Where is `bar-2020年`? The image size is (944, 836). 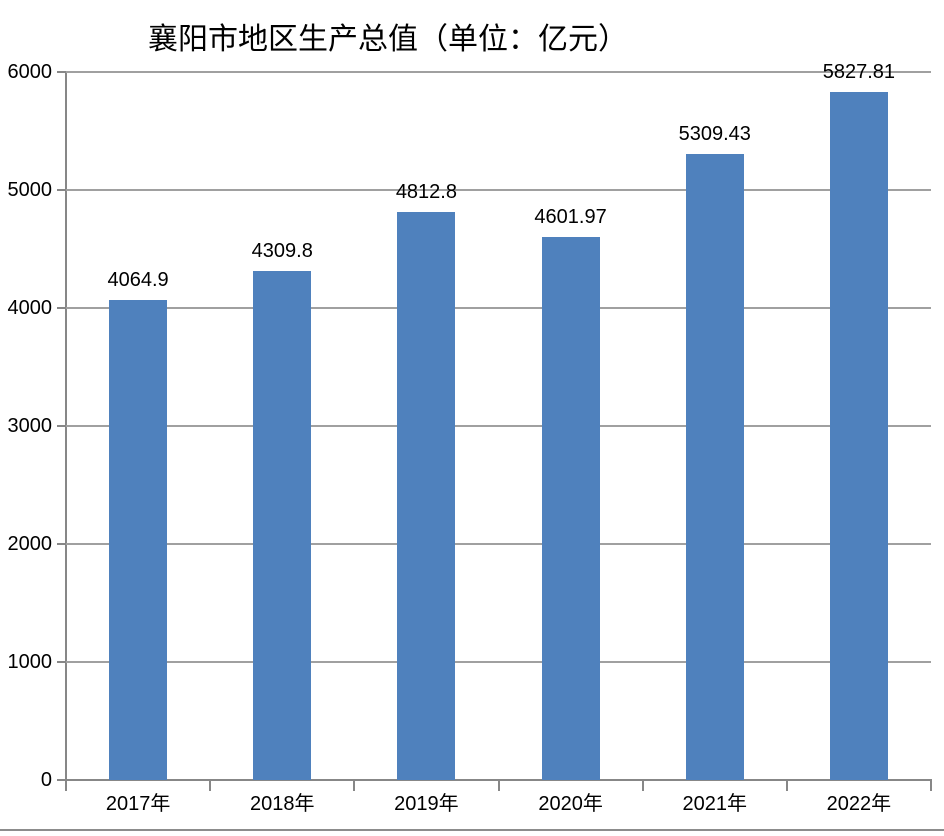 bar-2020年 is located at coordinates (570, 508).